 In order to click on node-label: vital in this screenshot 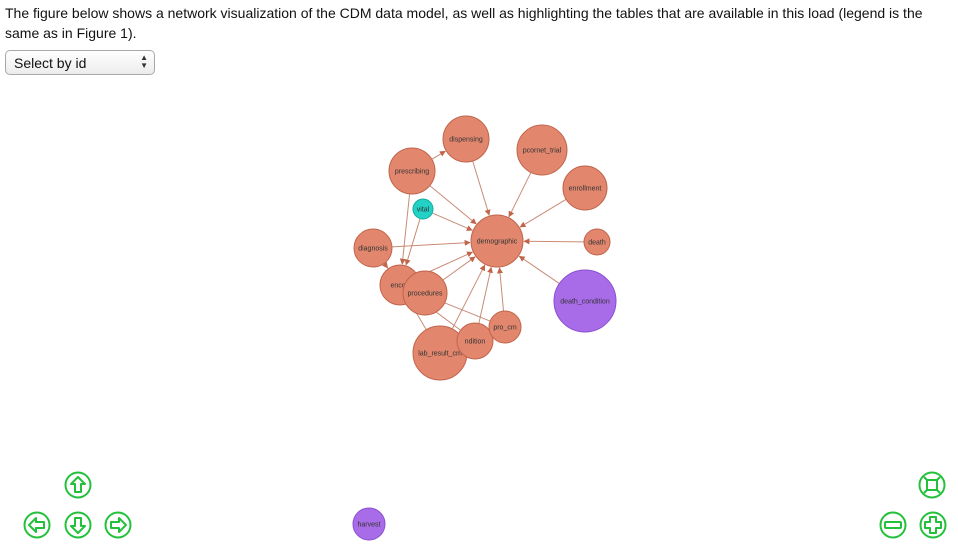, I will do `click(423, 210)`.